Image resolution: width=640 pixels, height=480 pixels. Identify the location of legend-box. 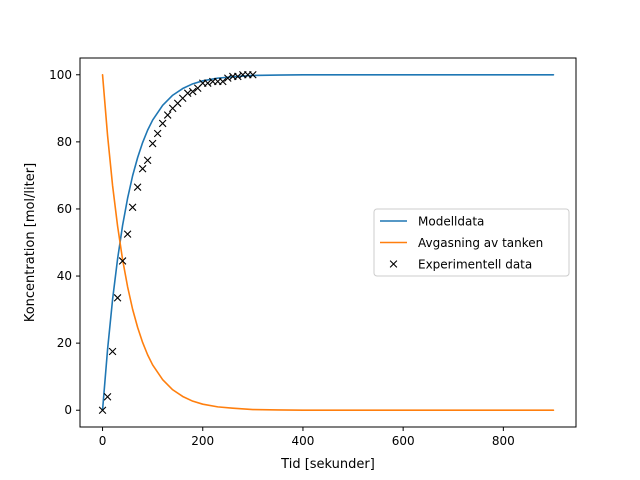
(471, 242).